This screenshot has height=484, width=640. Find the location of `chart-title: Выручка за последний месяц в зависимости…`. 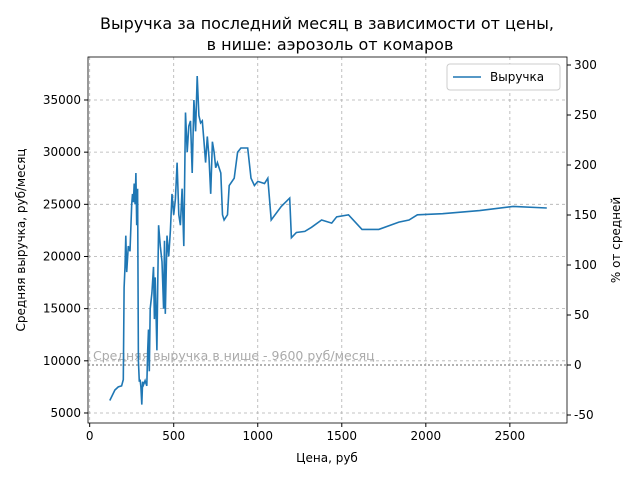

chart-title: Выручка за последний месяц в зависимости… is located at coordinates (327, 23).